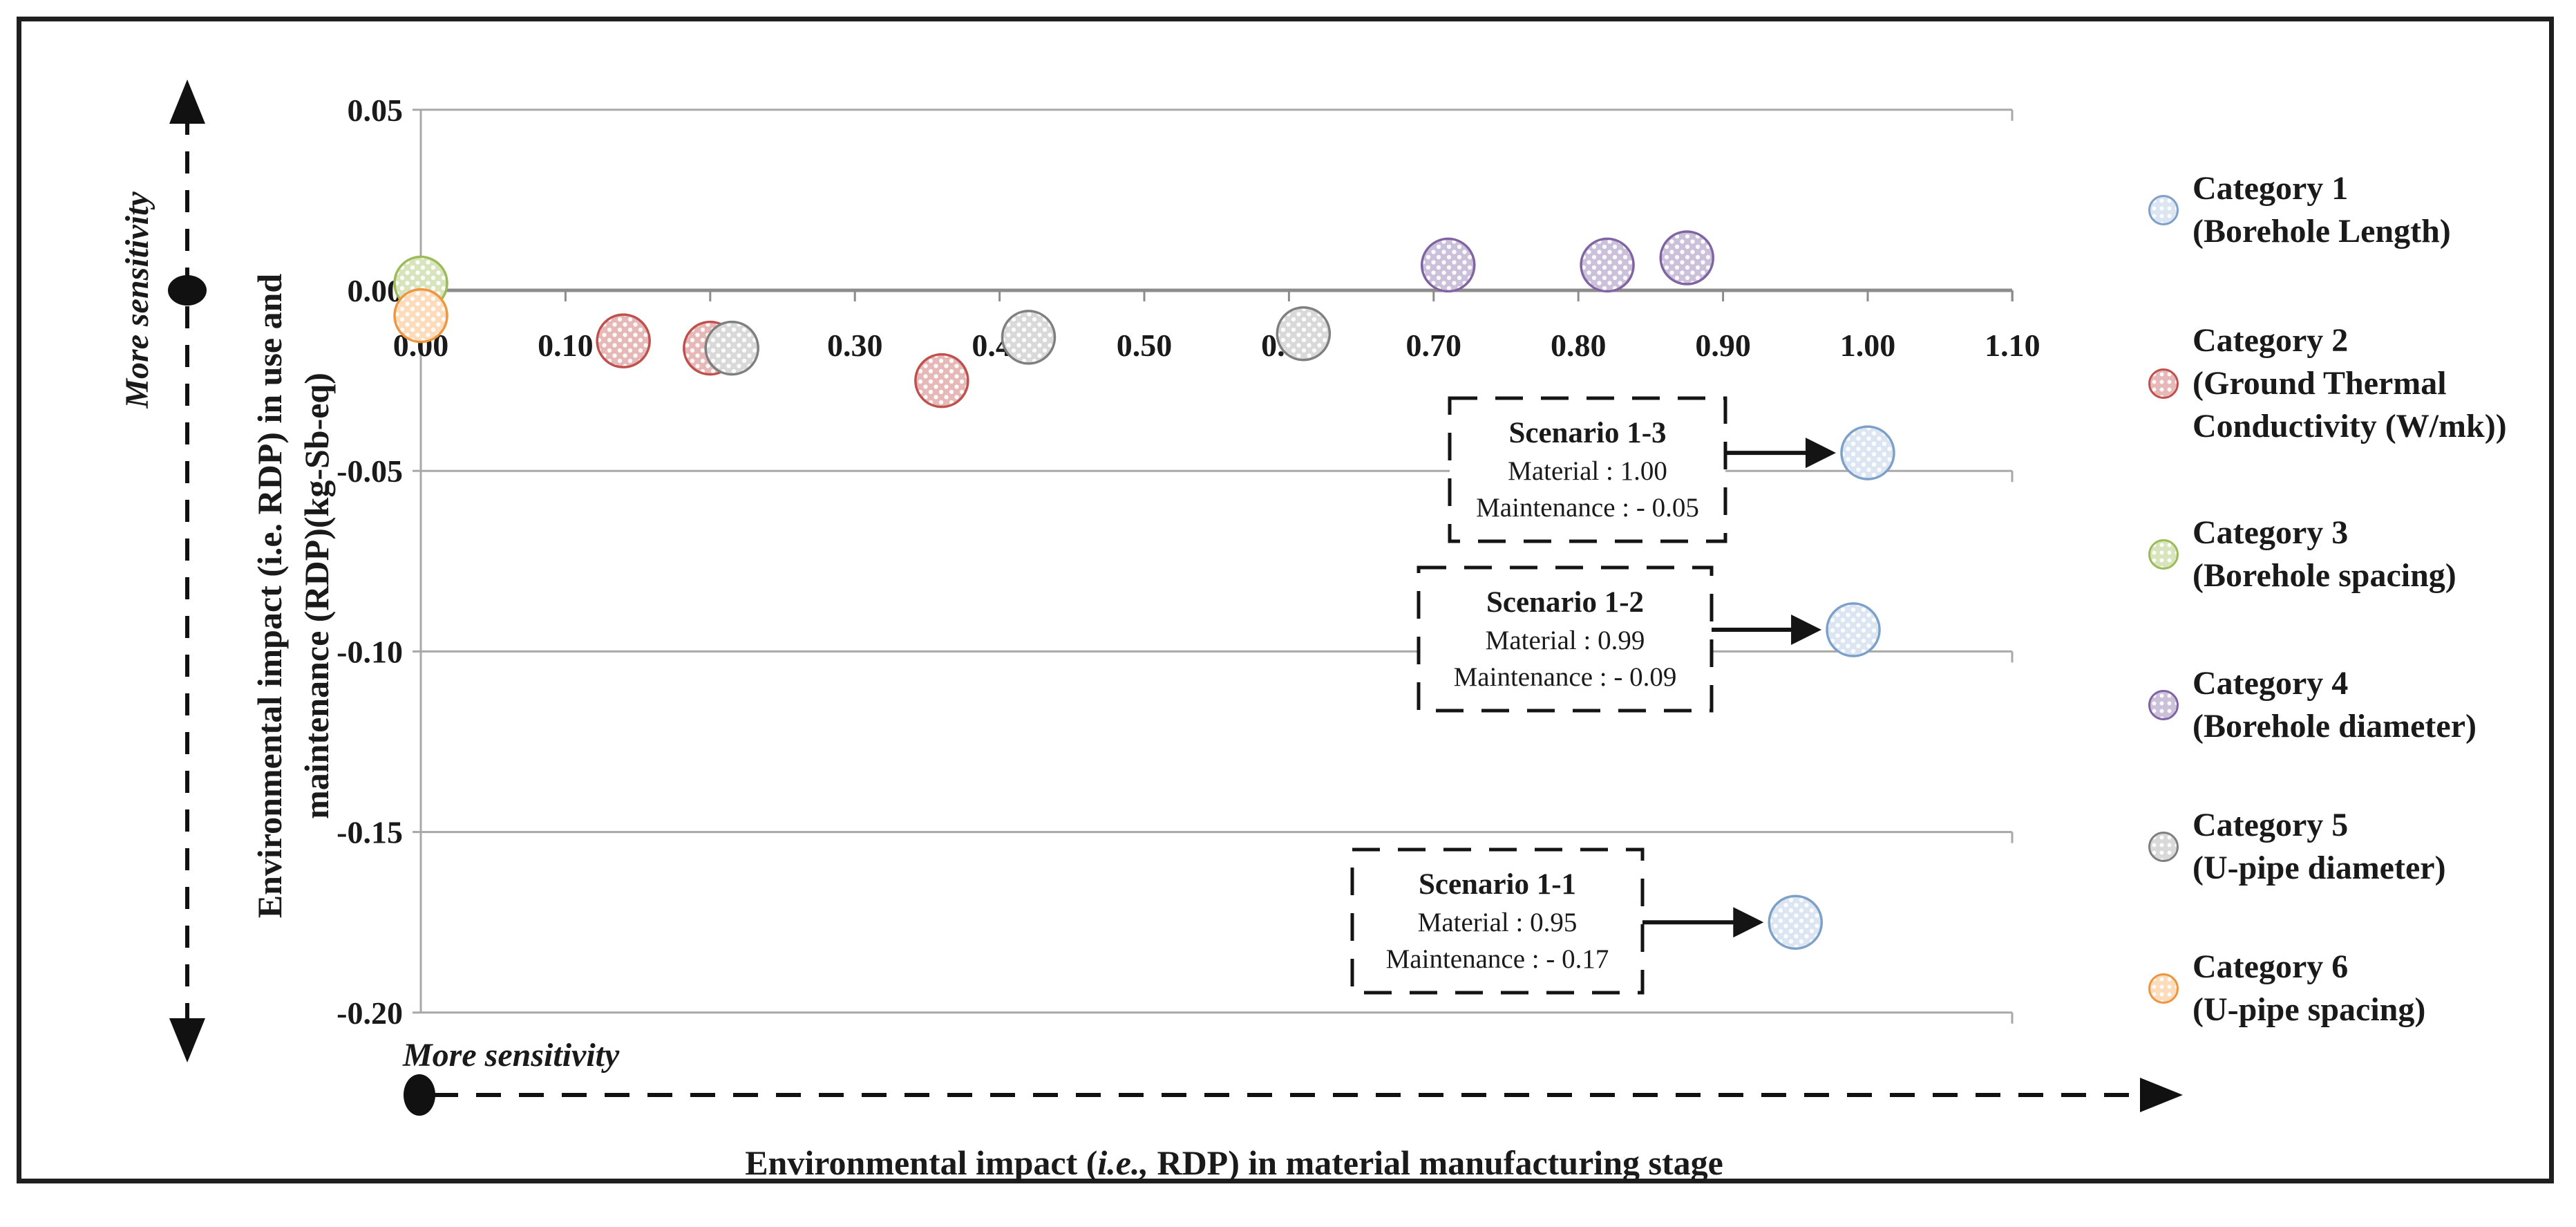  Describe the element at coordinates (566, 346) in the screenshot. I see `x-tick-label: 0.10` at that location.